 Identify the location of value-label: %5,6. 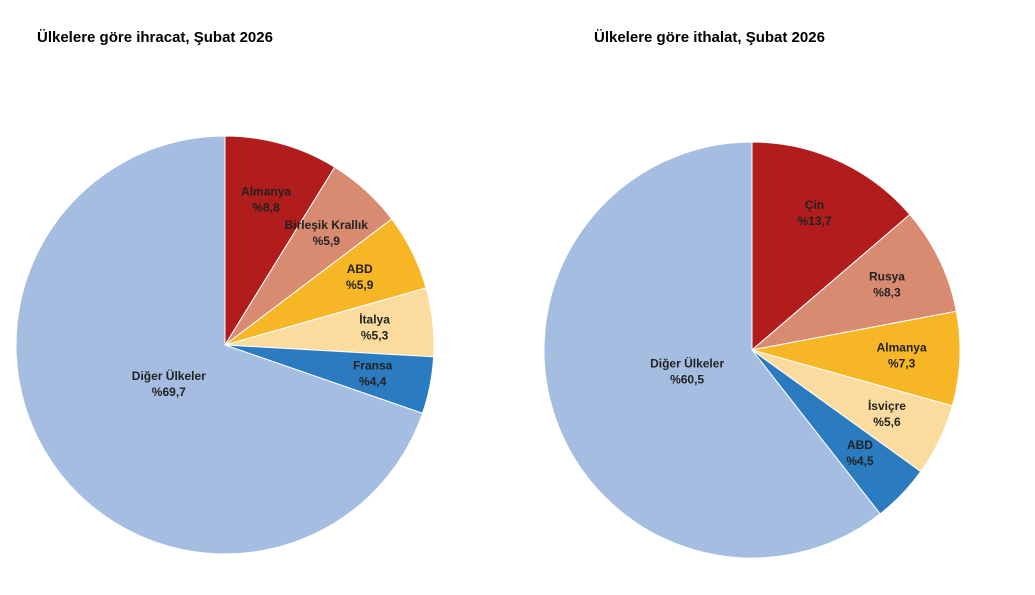
(887, 422).